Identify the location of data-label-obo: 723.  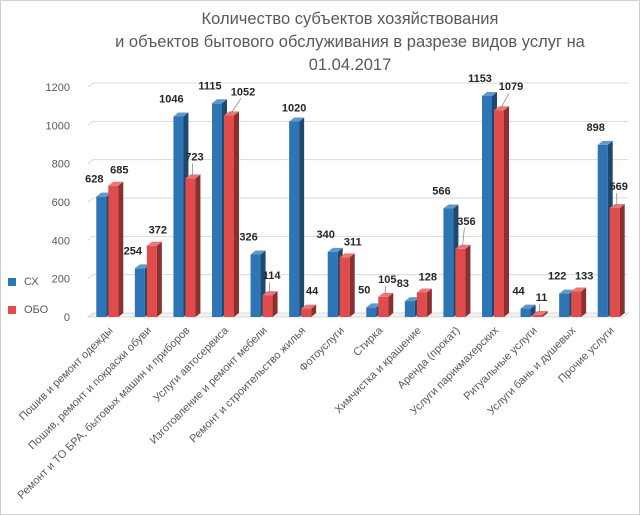
(194, 157).